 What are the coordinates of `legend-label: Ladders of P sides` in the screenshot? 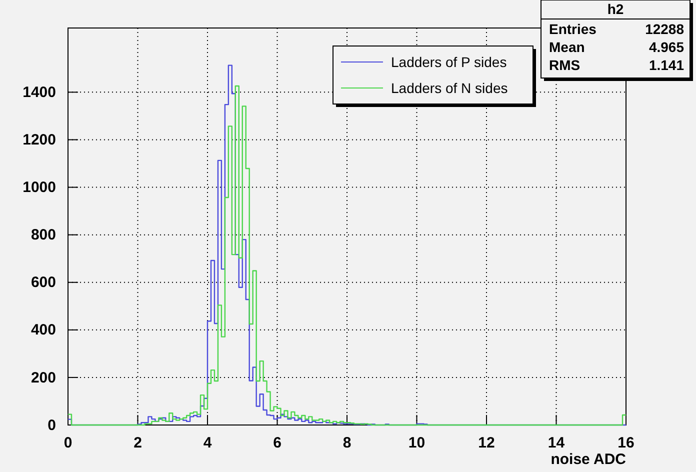 It's located at (449, 62).